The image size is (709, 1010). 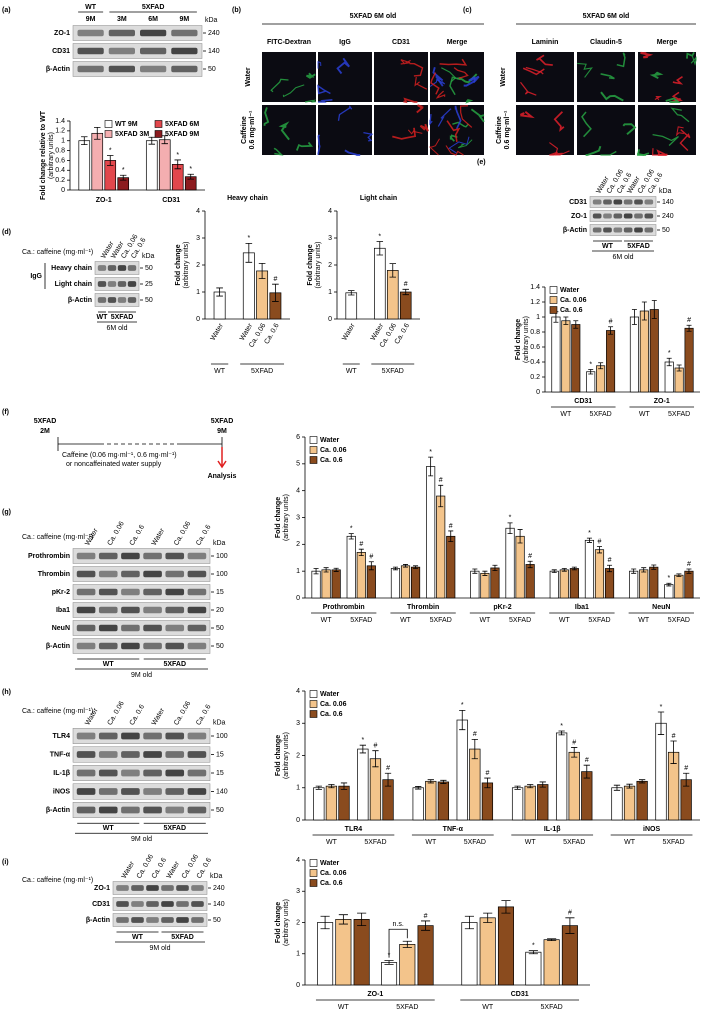 What do you see at coordinates (63, 141) in the screenshot?
I see `y-tick-label: 1` at bounding box center [63, 141].